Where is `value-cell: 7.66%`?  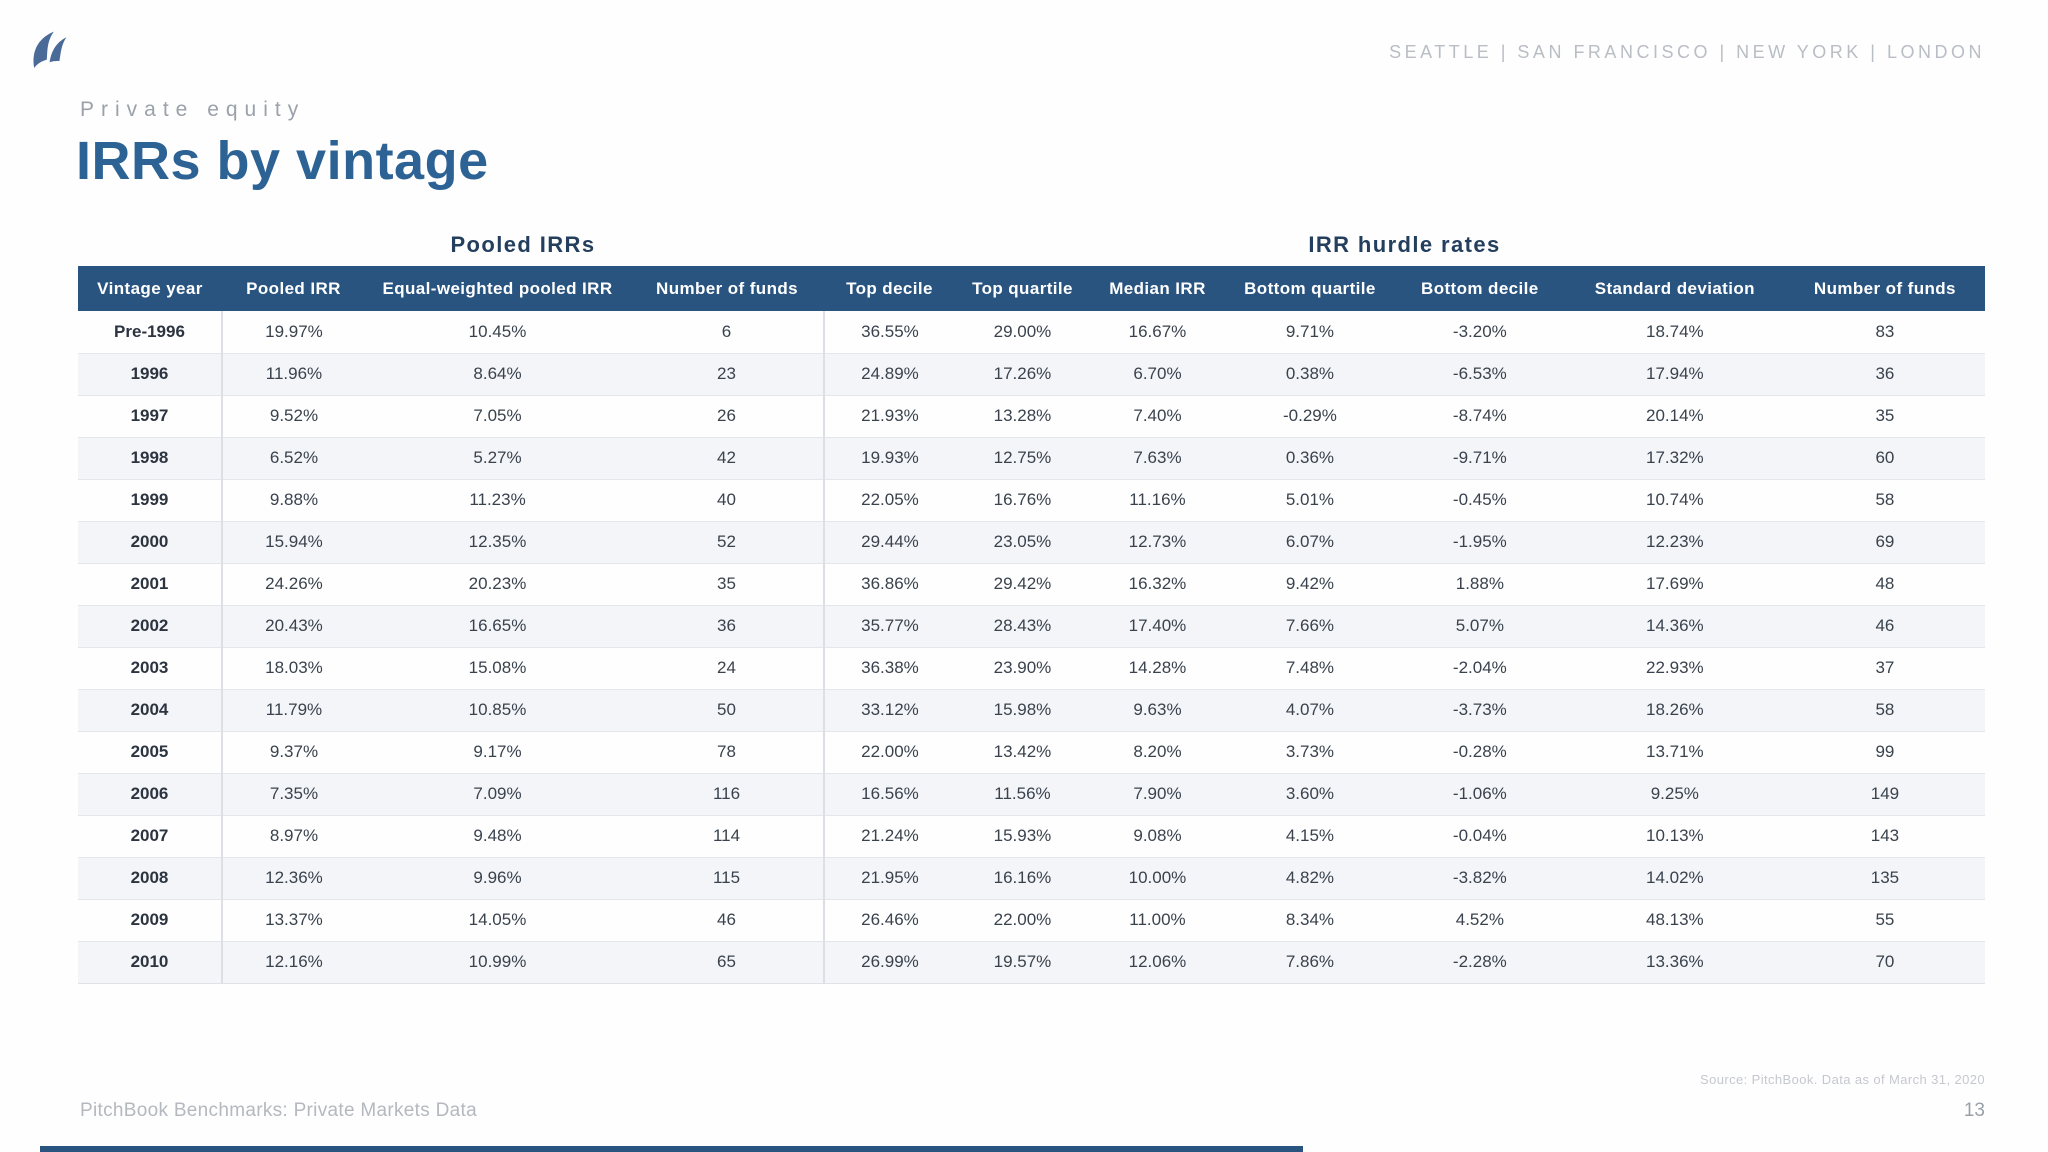
value-cell: 7.66% is located at coordinates (1309, 625).